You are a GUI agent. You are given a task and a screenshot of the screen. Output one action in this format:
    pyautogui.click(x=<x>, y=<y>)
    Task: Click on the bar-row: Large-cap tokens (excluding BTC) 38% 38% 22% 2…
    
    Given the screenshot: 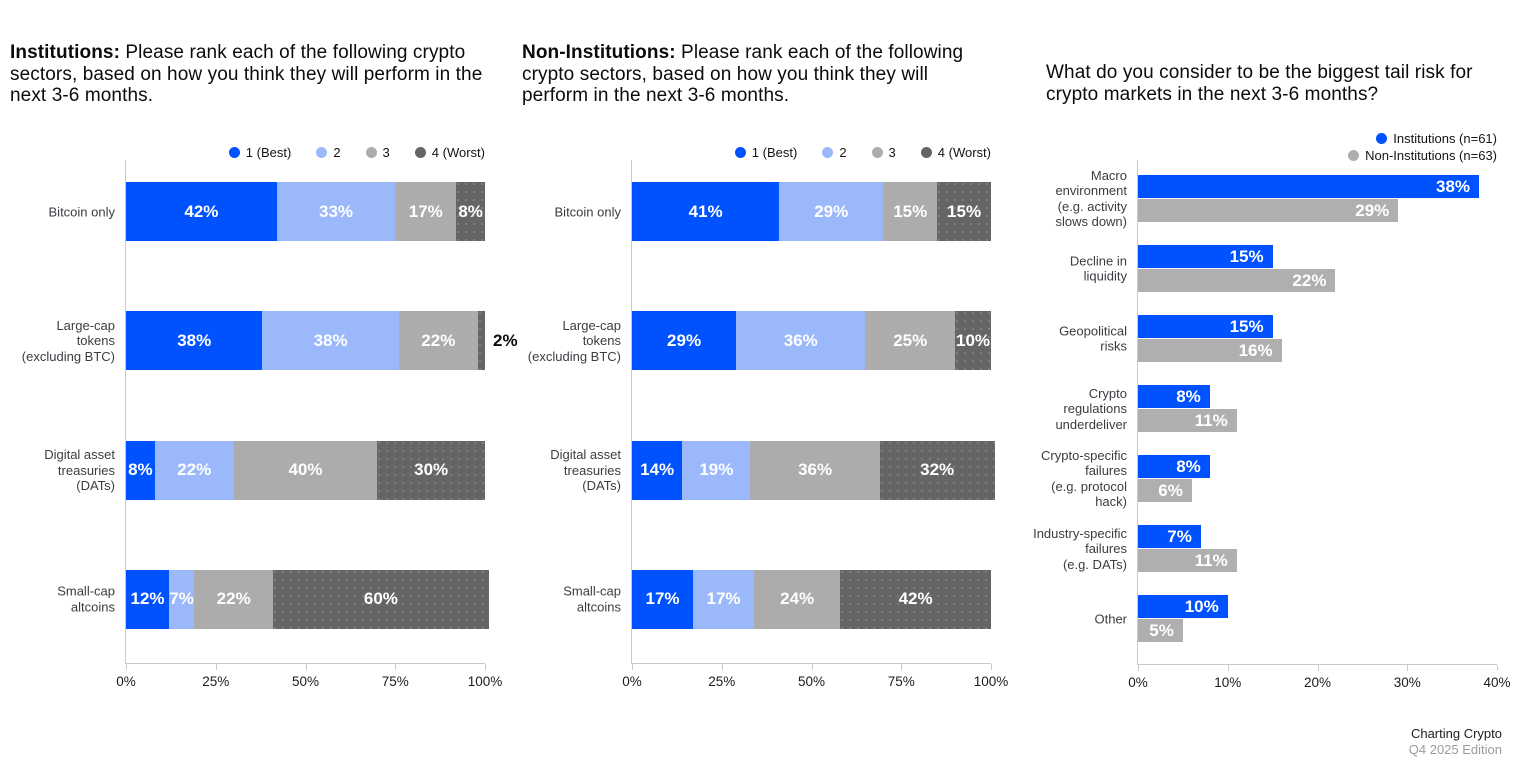 What is the action you would take?
    pyautogui.click(x=270, y=341)
    